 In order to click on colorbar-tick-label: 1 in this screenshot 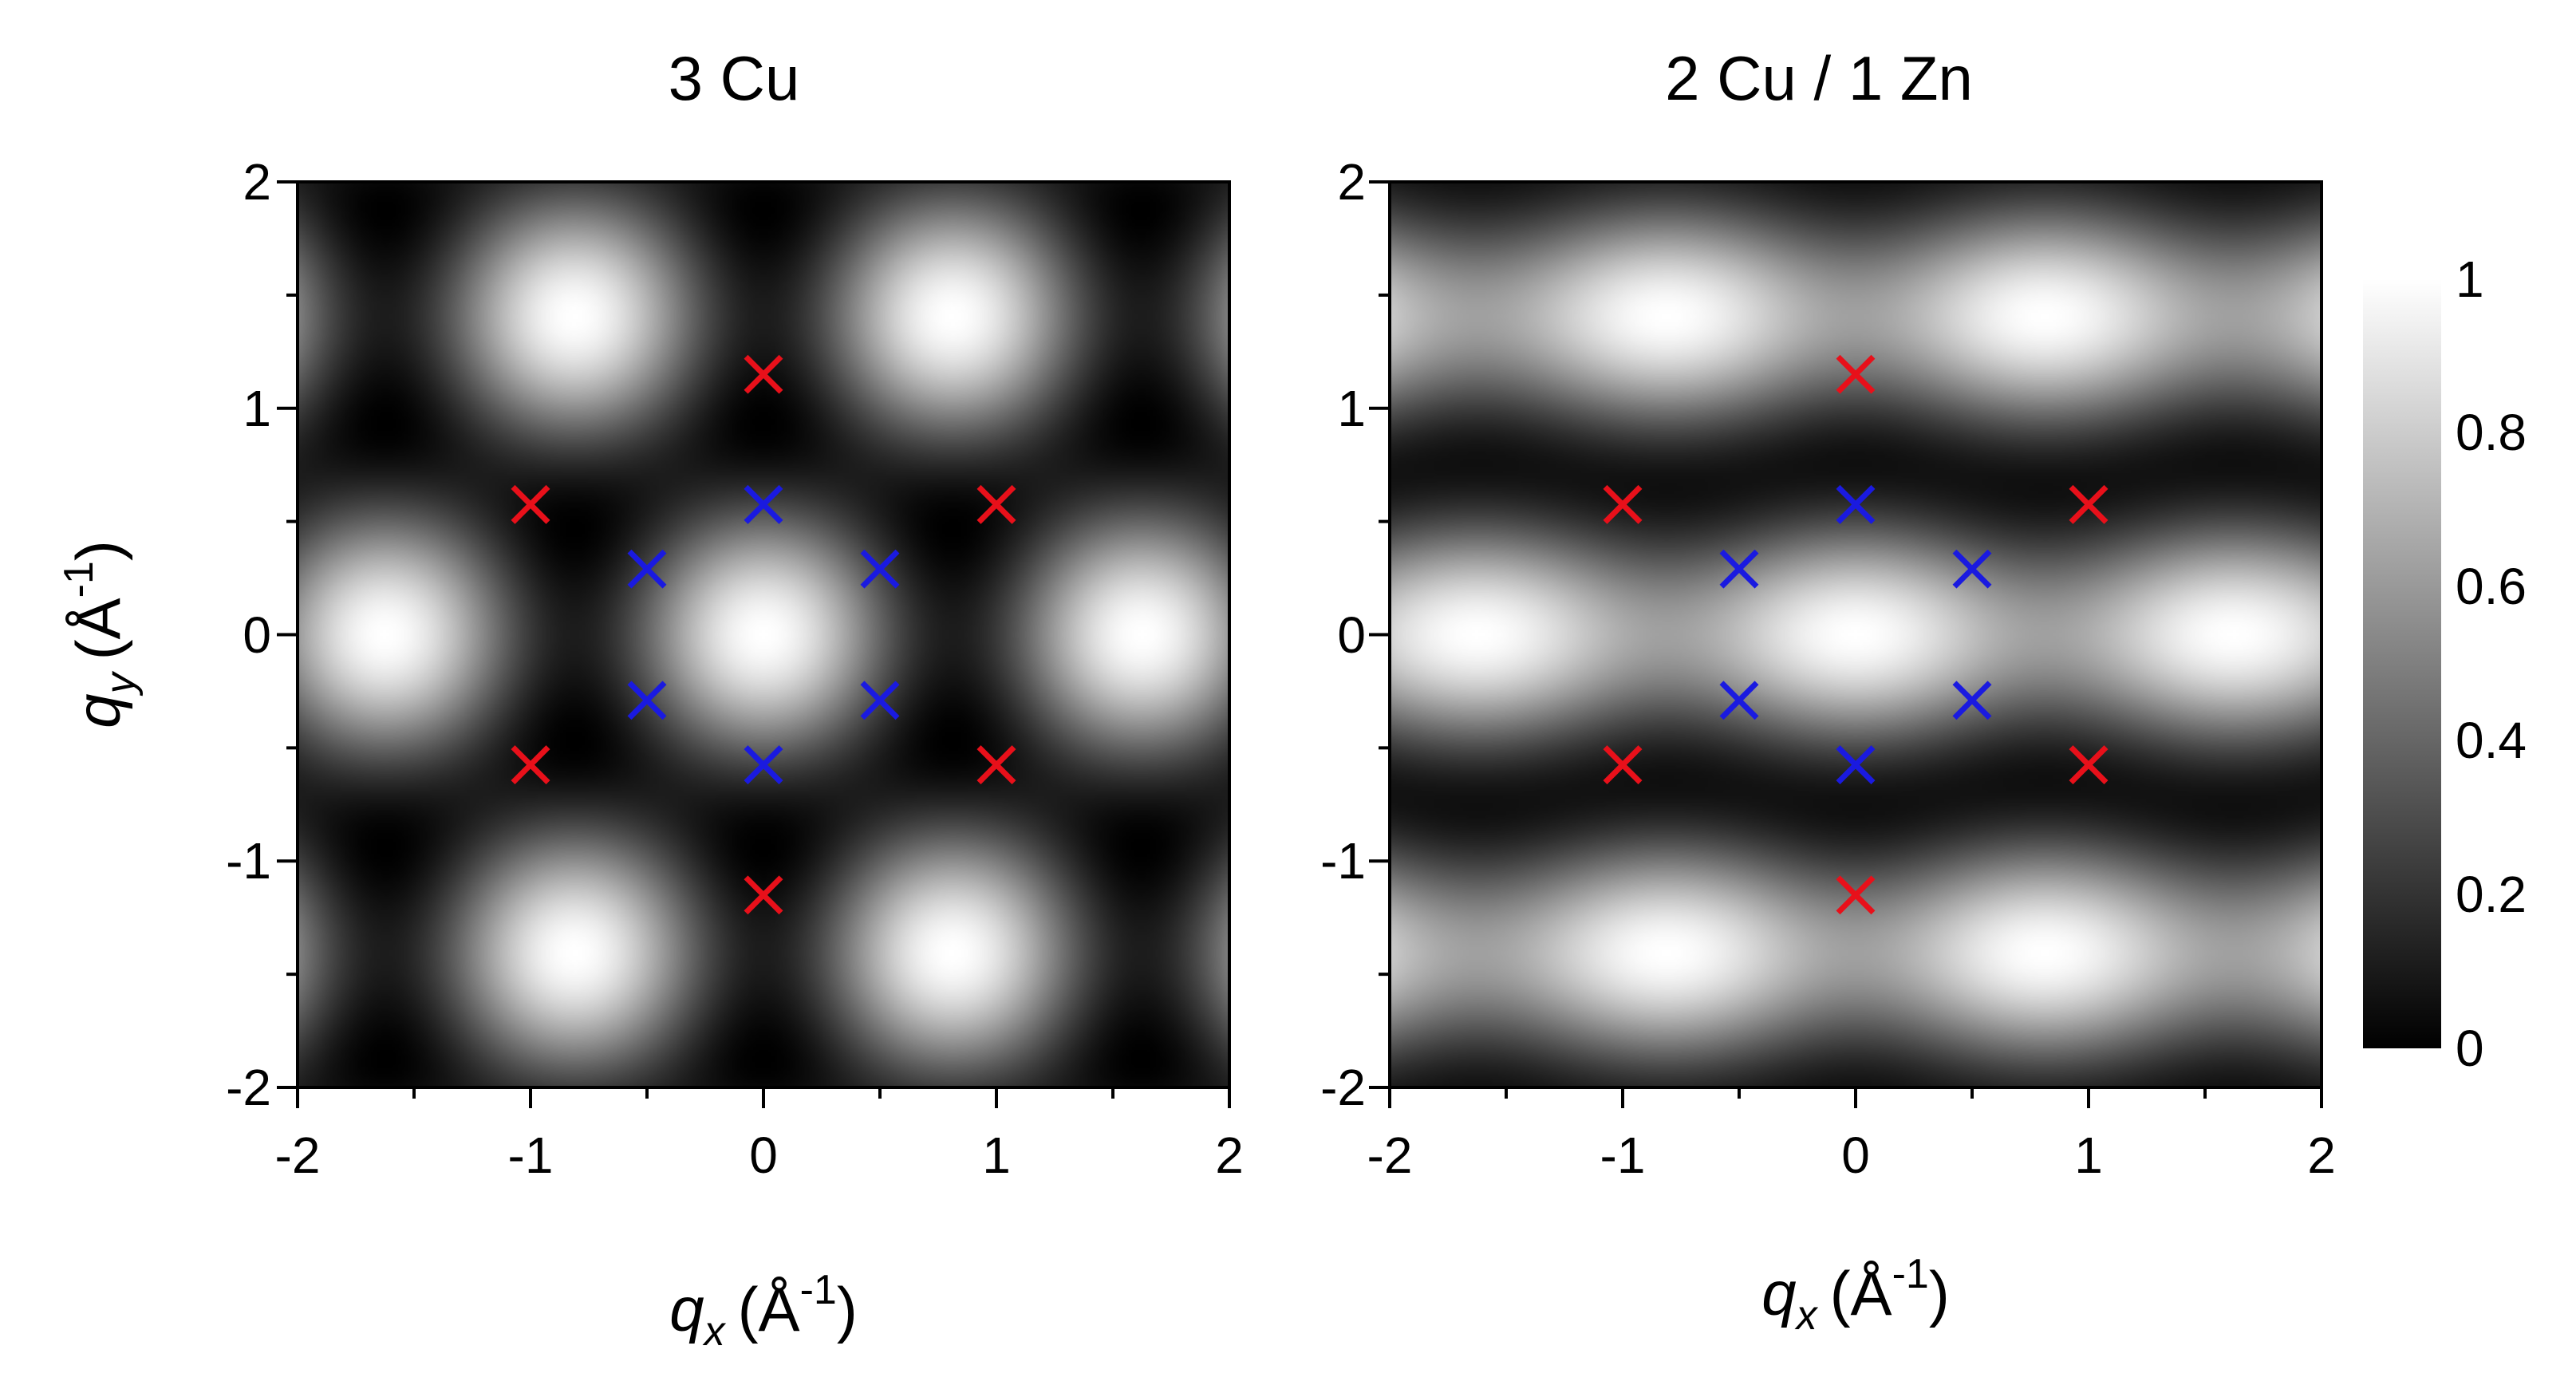, I will do `click(2470, 279)`.